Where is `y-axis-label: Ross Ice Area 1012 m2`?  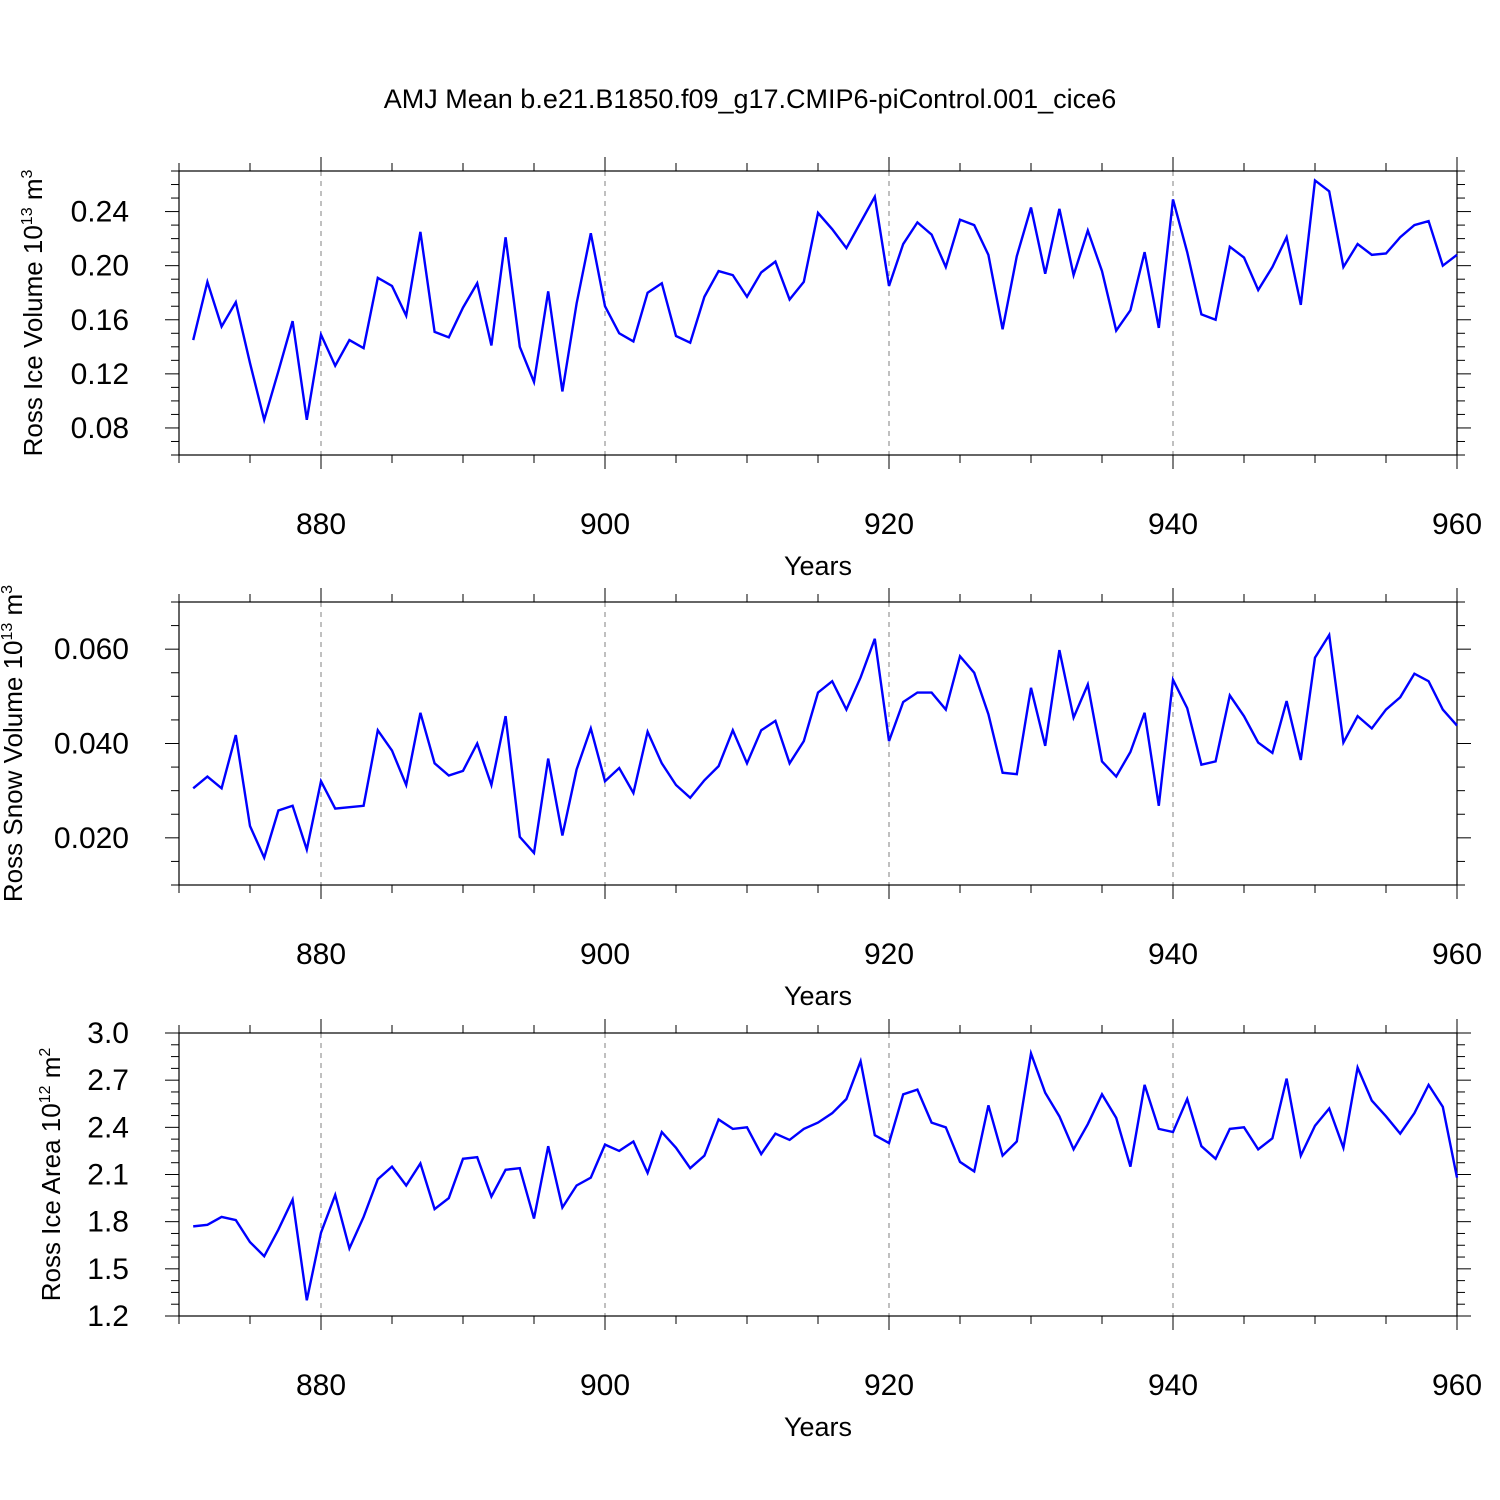
y-axis-label: Ross Ice Area 1012 m2 is located at coordinates (51, 1175).